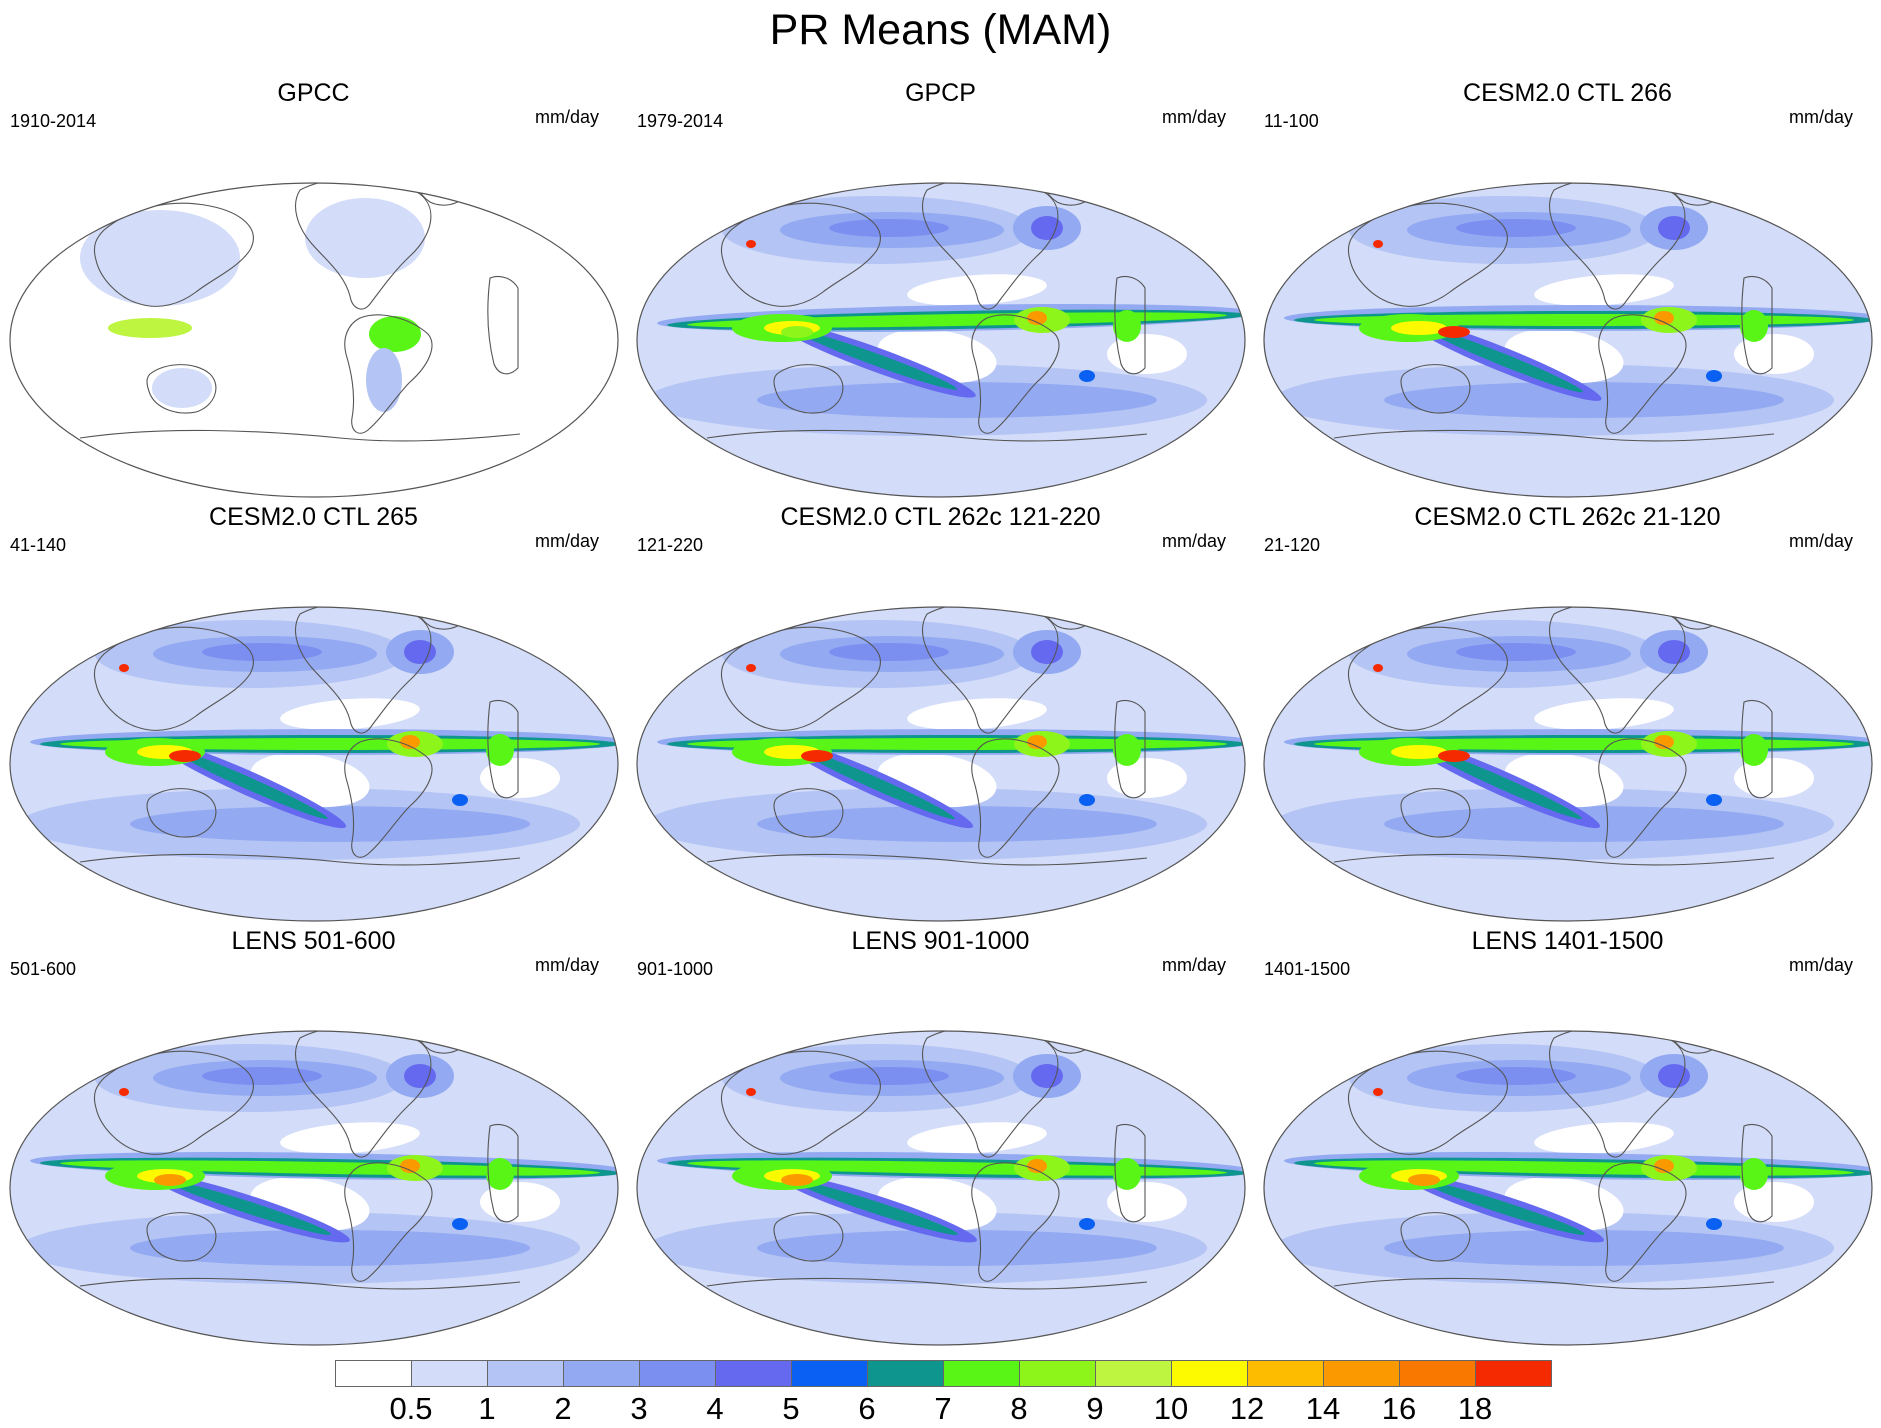  I want to click on map-panel: CESM2.0 CTL 266 11-100 mm/day, so click(1567, 289).